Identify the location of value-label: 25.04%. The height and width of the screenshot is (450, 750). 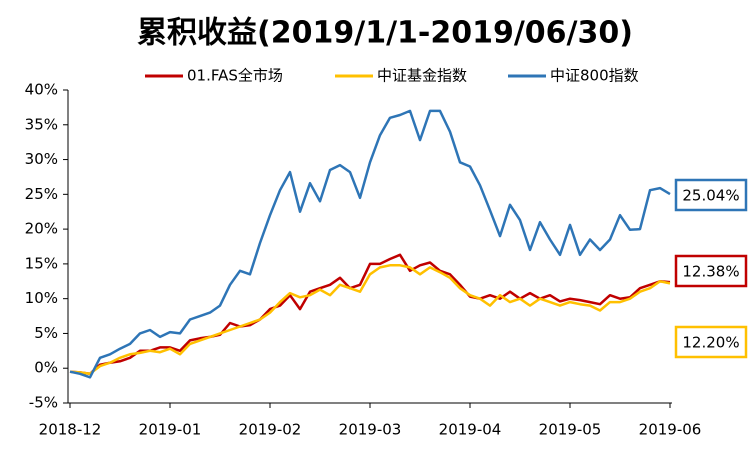
(710, 196).